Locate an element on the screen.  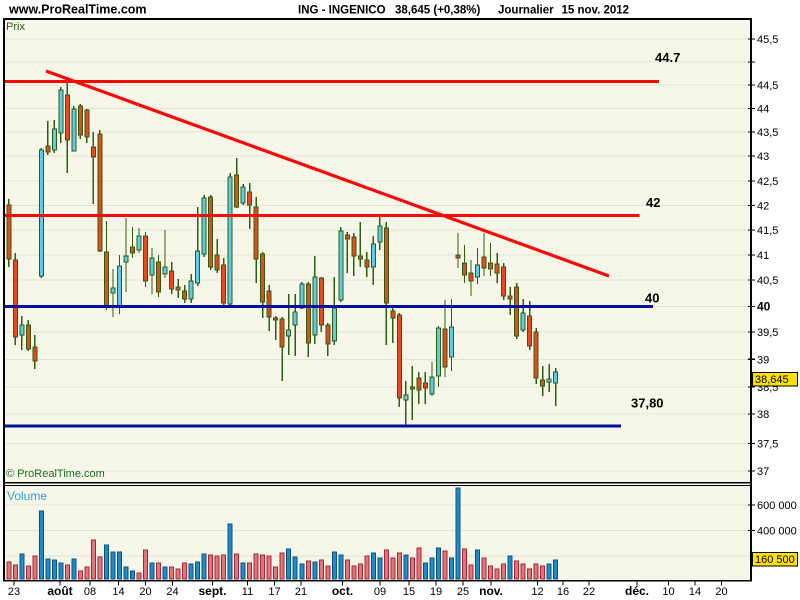
svg-text: 37,80 is located at coordinates (647, 403).